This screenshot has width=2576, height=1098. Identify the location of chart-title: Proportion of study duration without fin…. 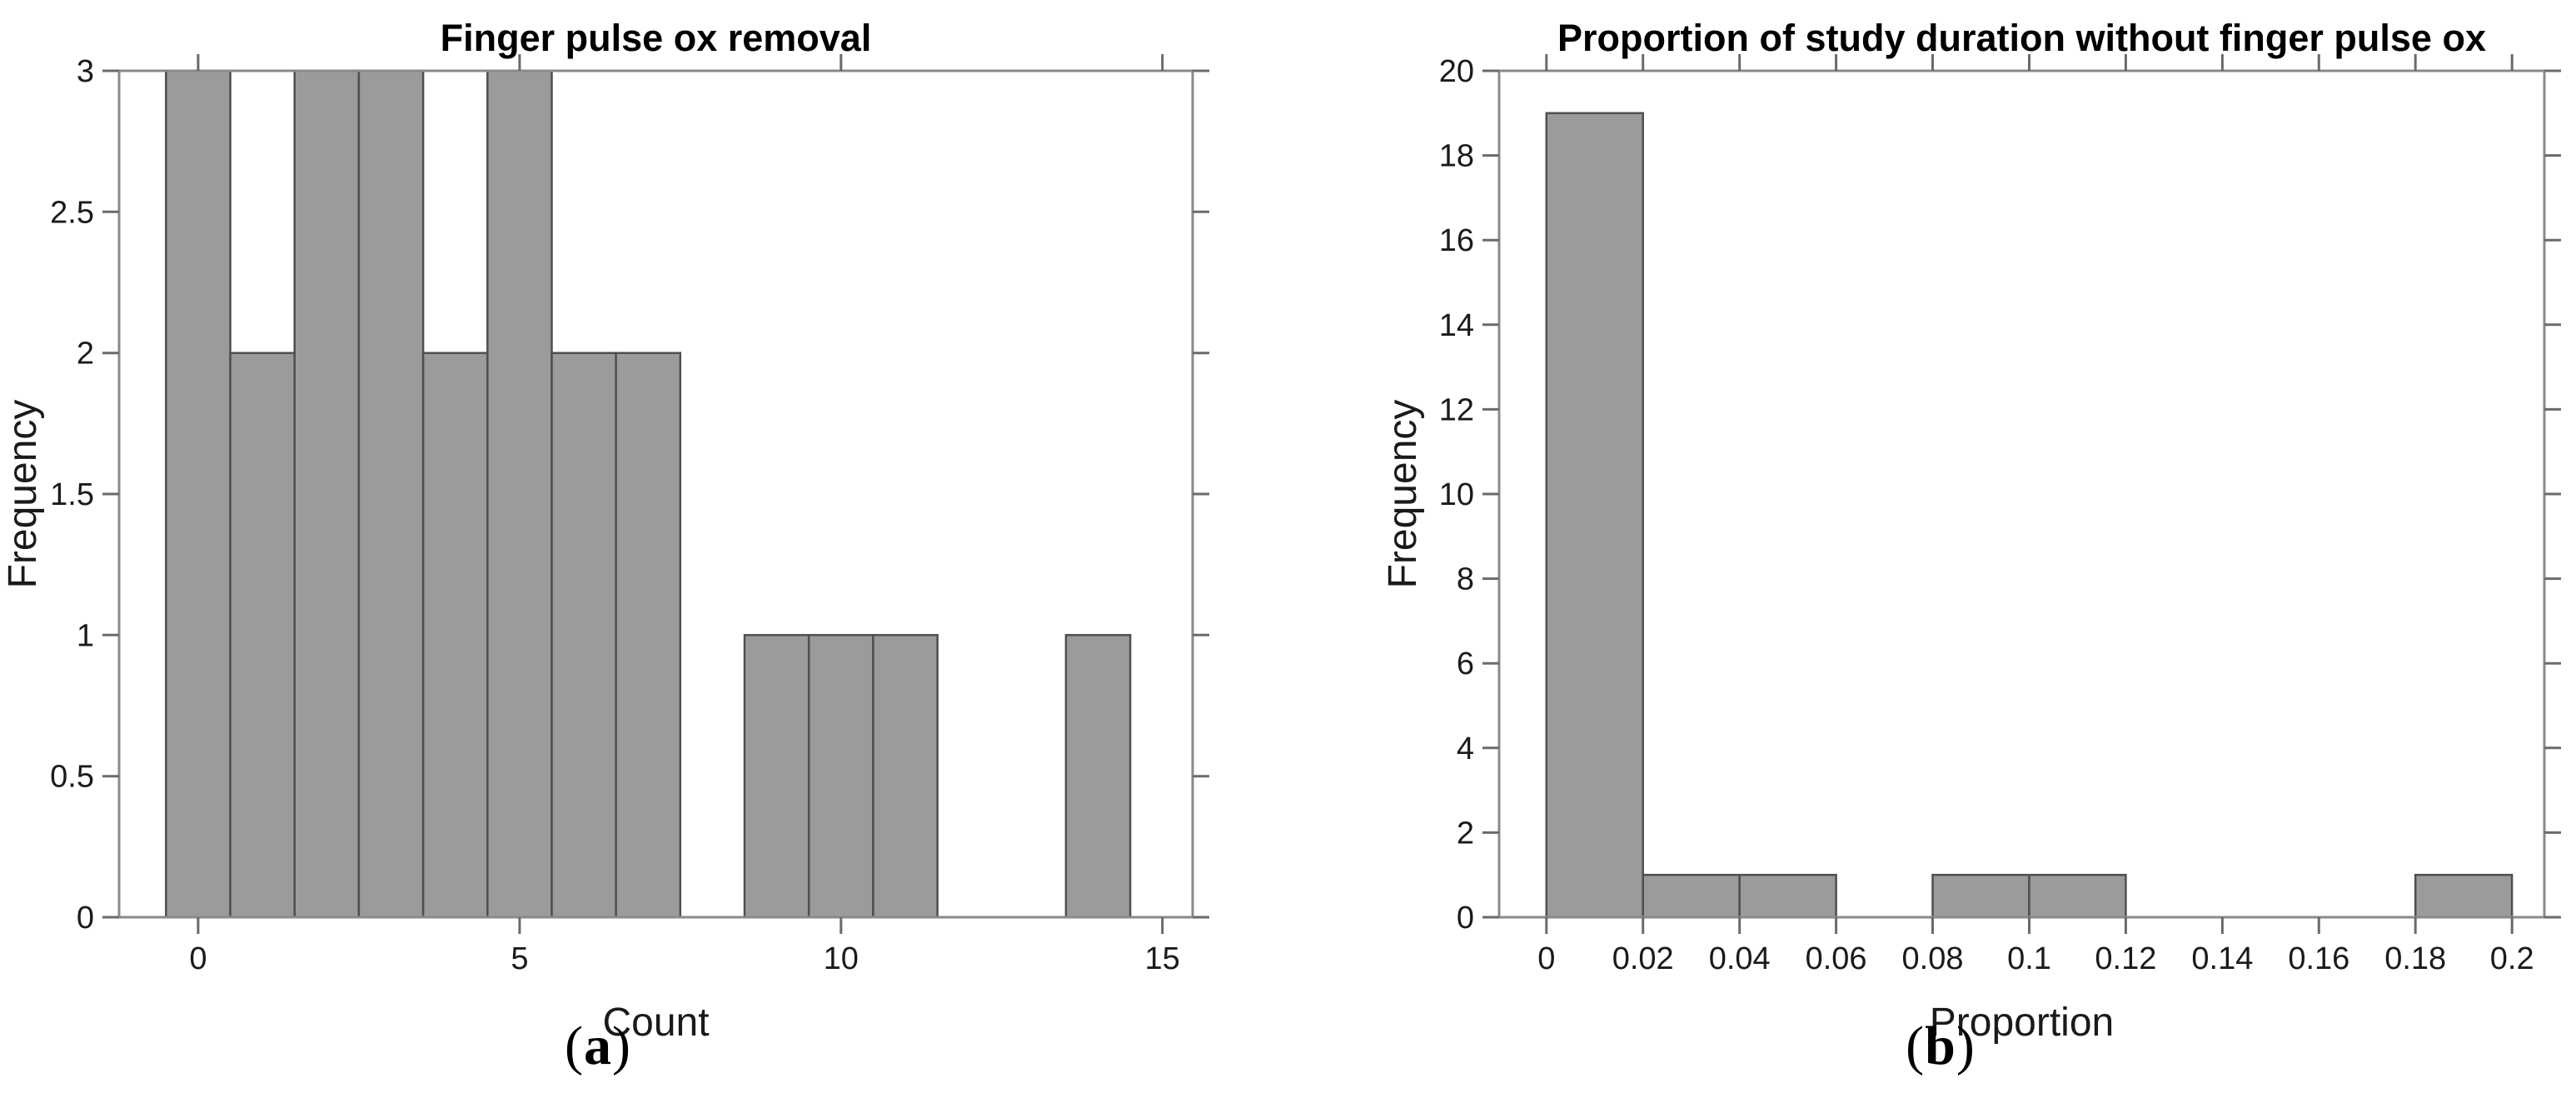
(2021, 38).